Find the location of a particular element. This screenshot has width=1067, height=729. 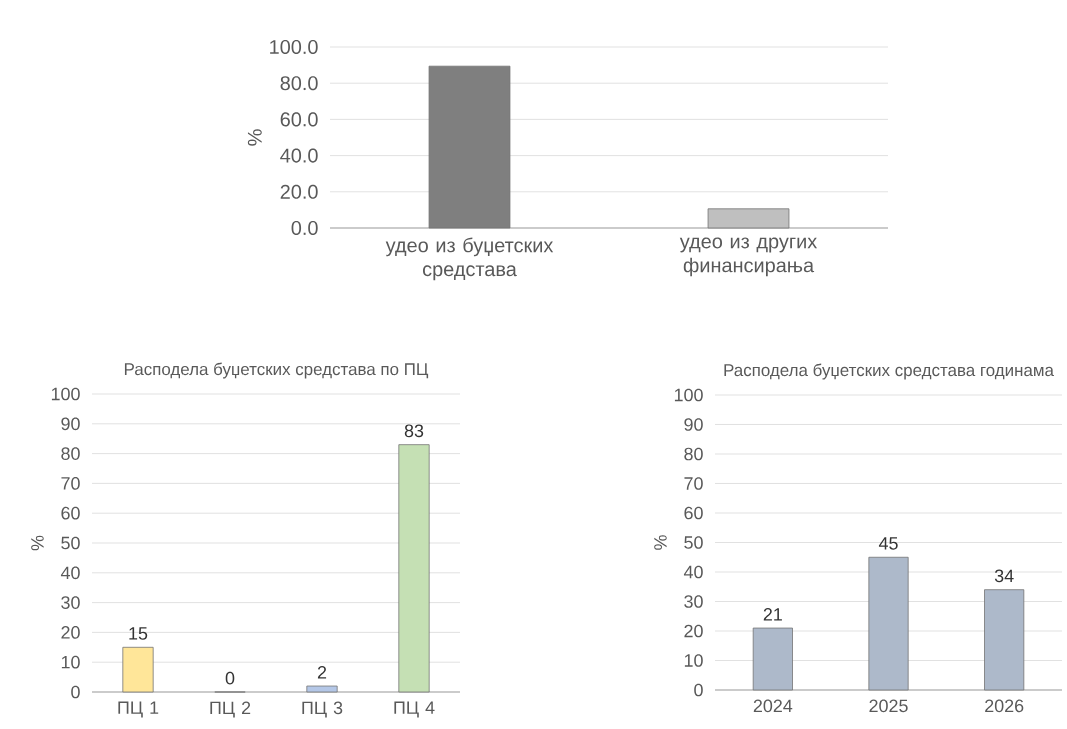

x-tick-label: ПЦ 4 is located at coordinates (414, 709).